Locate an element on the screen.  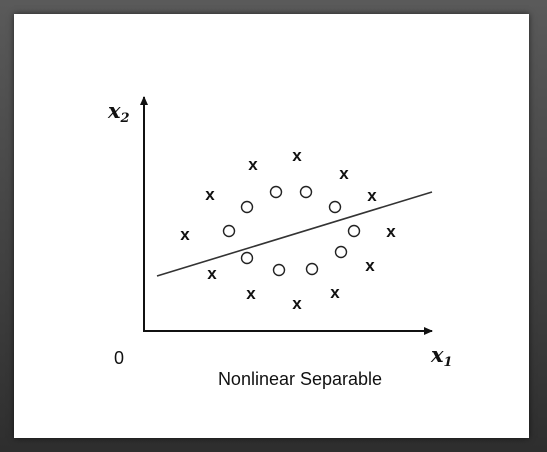
linear-decision-boundary is located at coordinates (294, 234).